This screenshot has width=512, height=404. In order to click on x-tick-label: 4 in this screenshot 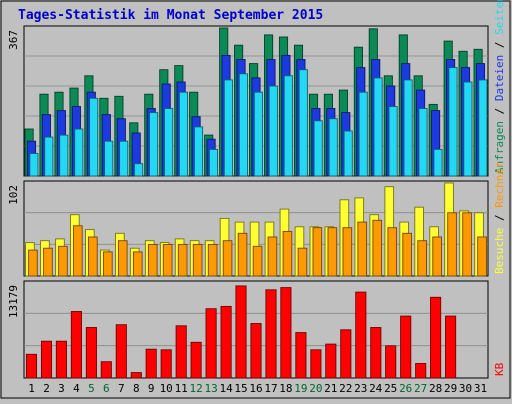, I will do `click(76, 388)`.